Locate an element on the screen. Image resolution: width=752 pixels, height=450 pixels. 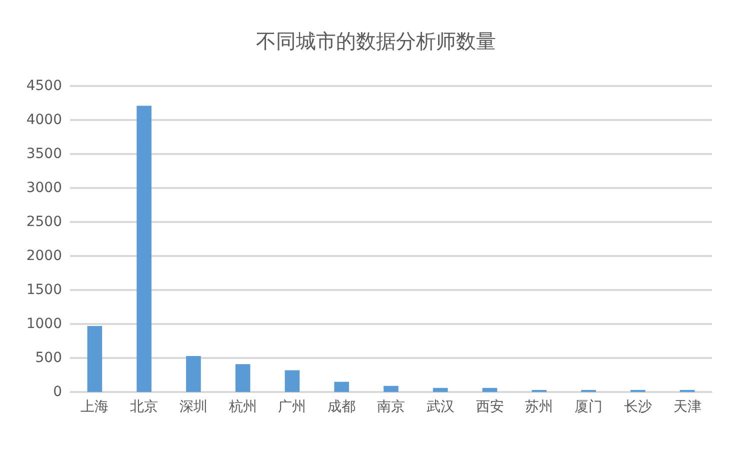
y-tick-label: 1500 is located at coordinates (44, 290).